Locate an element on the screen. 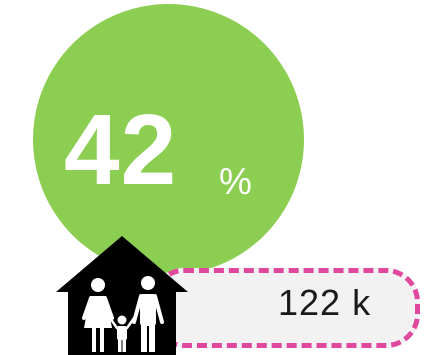 The width and height of the screenshot is (424, 355). adult-figure-left is located at coordinates (98, 315).